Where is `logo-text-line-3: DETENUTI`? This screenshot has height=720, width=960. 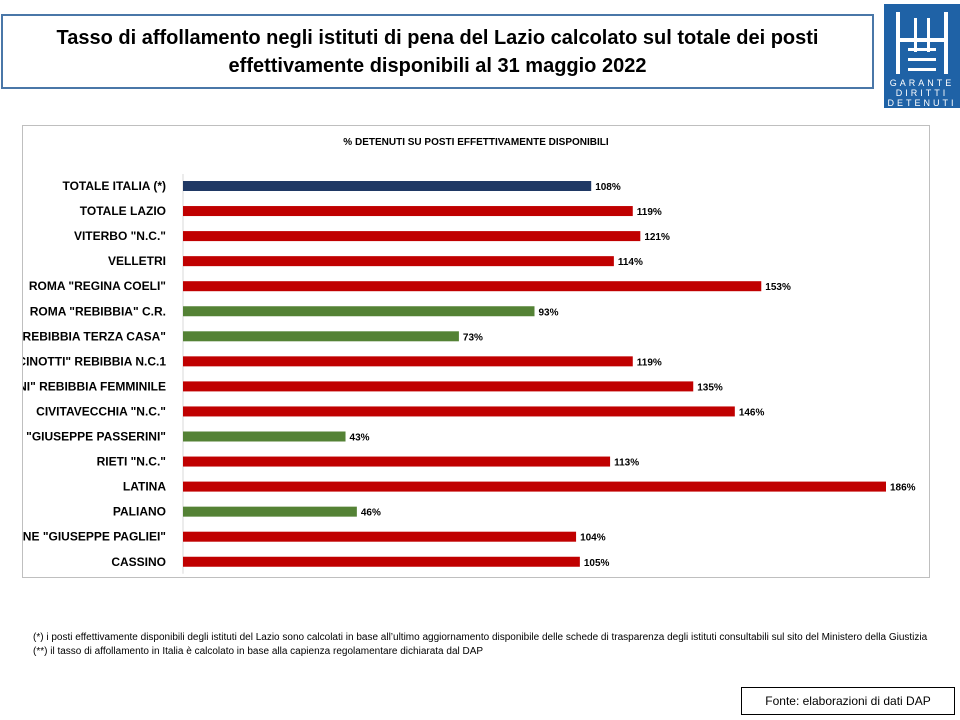 logo-text-line-3: DETENUTI is located at coordinates (922, 103).